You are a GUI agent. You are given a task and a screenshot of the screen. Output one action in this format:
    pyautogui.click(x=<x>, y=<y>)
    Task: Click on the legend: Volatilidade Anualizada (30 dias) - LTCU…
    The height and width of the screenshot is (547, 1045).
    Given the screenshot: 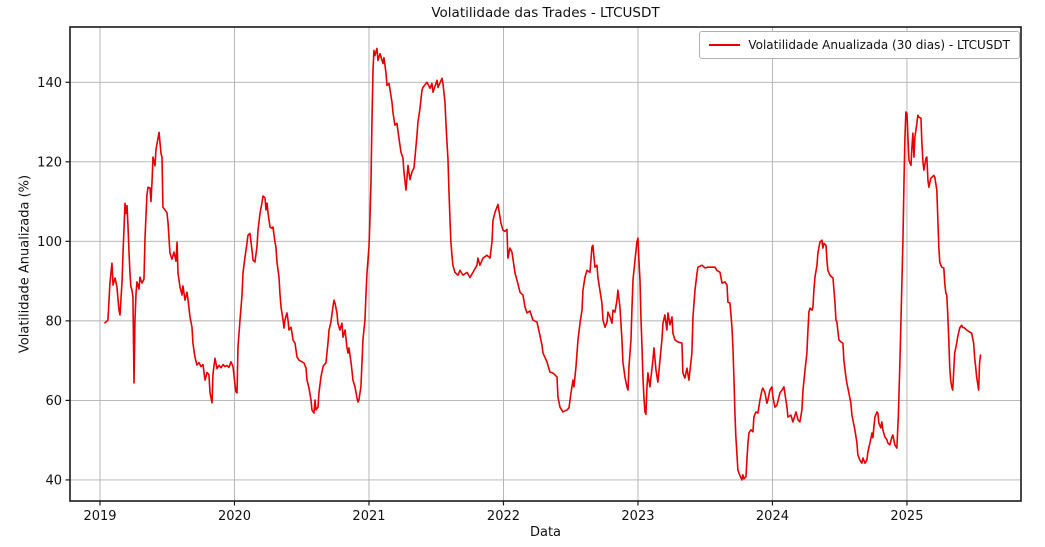 What is the action you would take?
    pyautogui.click(x=859, y=45)
    